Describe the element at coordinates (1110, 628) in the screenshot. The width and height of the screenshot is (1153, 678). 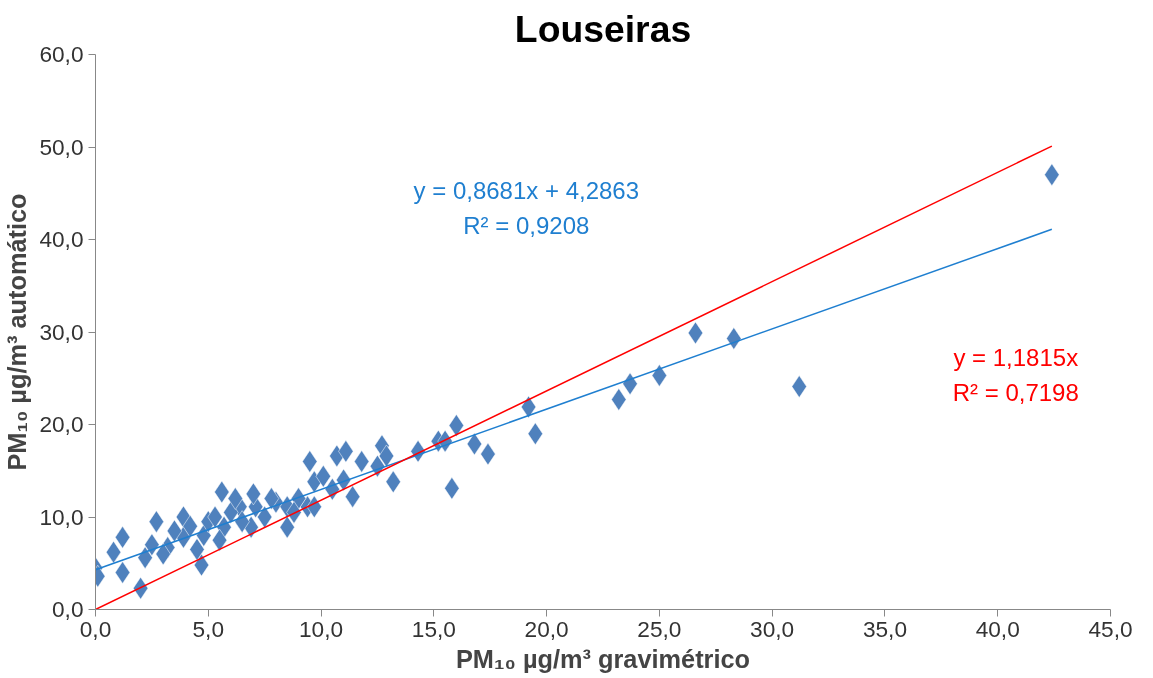
I see `x-tick-label: 45,0` at that location.